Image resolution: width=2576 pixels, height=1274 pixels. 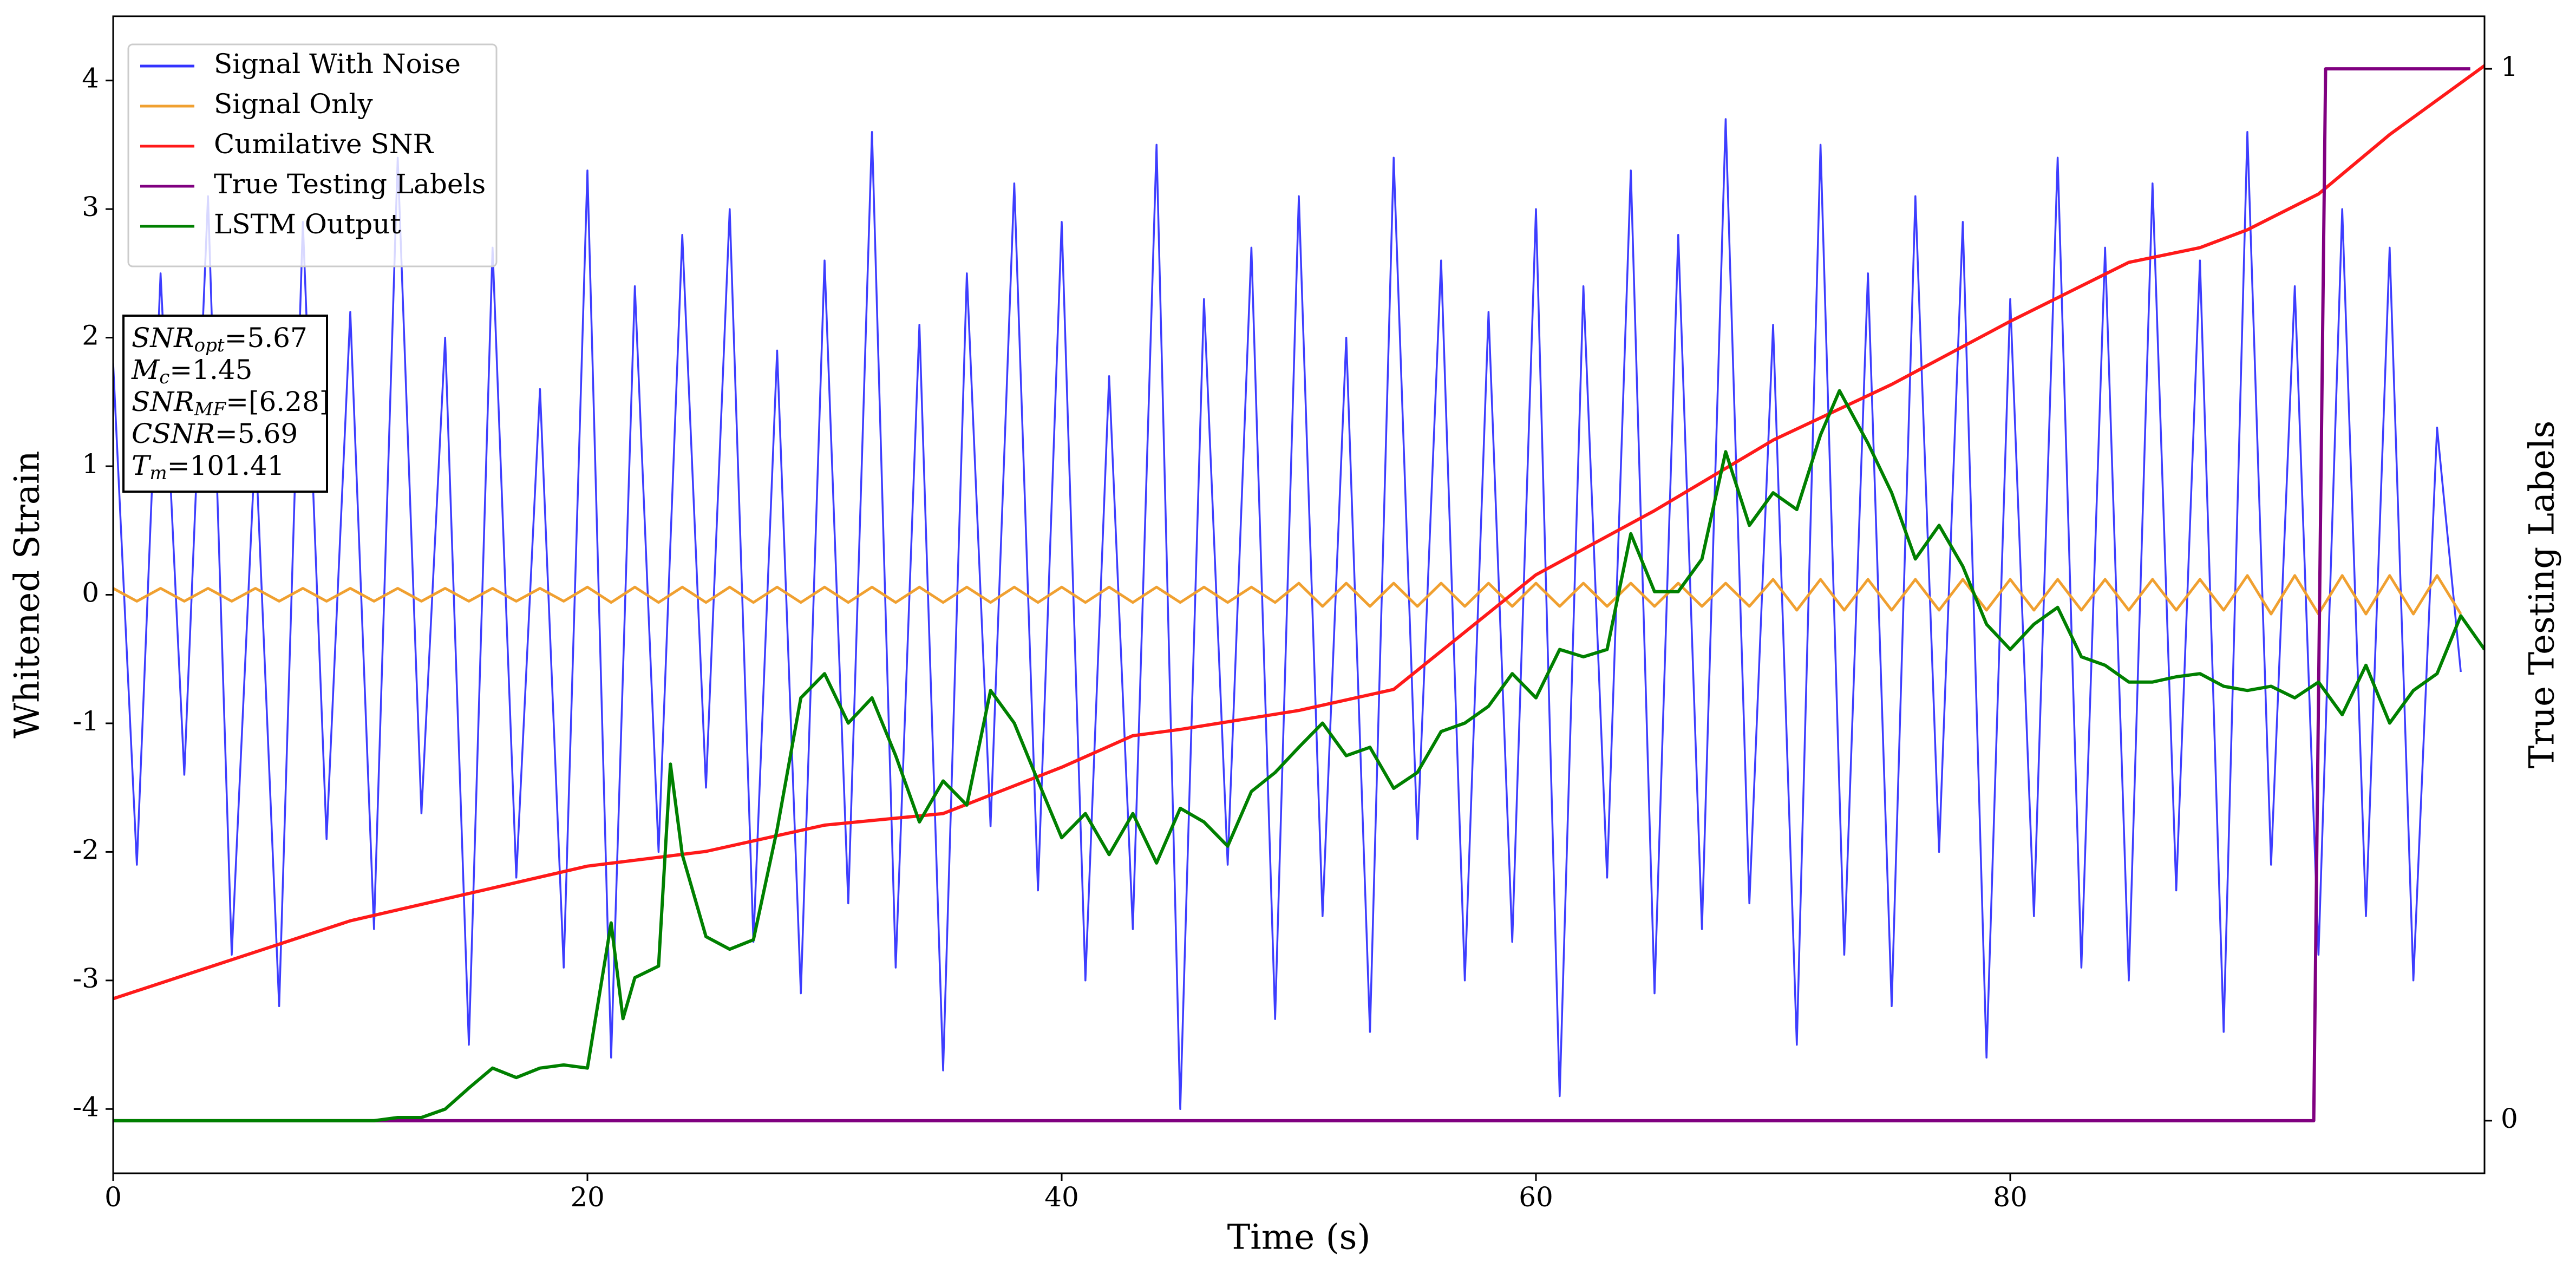 I want to click on y-tick-label: 2, so click(x=90, y=335).